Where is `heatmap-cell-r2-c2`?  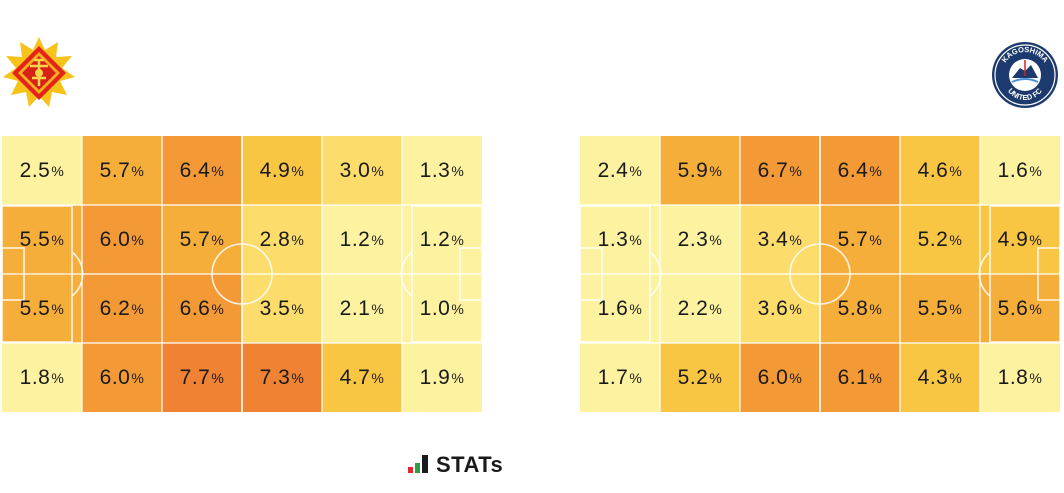
heatmap-cell-r2-c2 is located at coordinates (780, 308).